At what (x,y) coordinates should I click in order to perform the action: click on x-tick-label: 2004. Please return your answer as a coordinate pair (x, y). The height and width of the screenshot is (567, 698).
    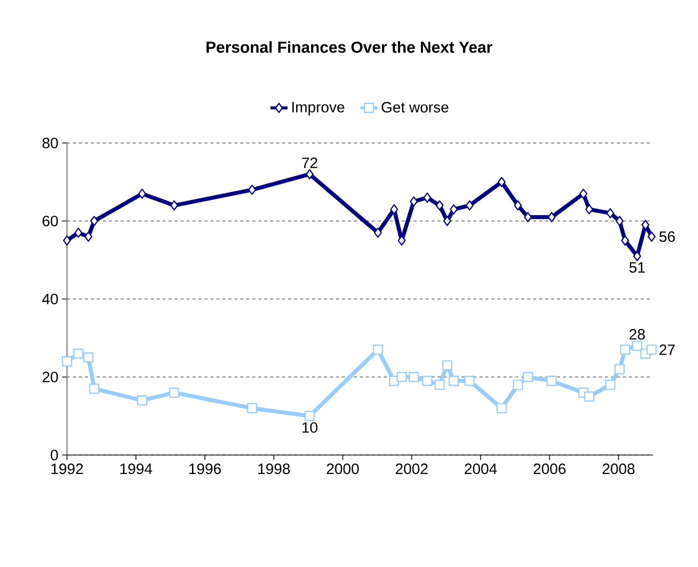
    Looking at the image, I should click on (480, 469).